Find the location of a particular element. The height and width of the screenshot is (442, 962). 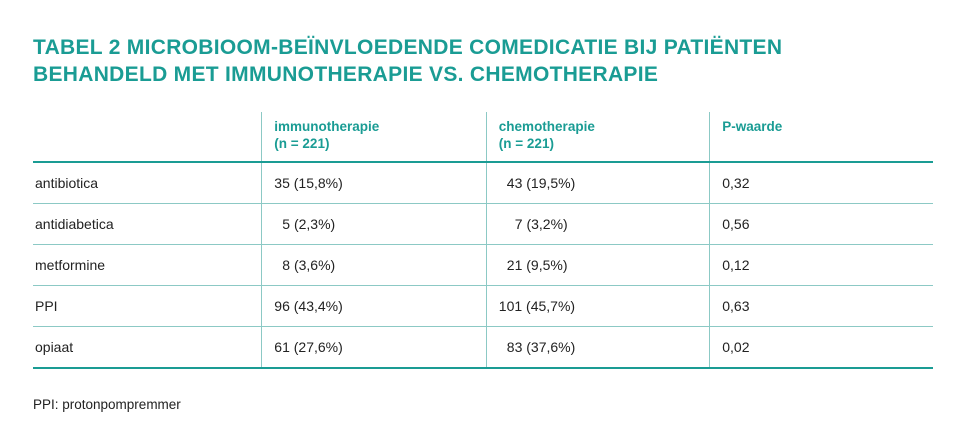

table-row: opiaat 61 (27,6%) 83 (37,6%) 0,02 is located at coordinates (483, 347).